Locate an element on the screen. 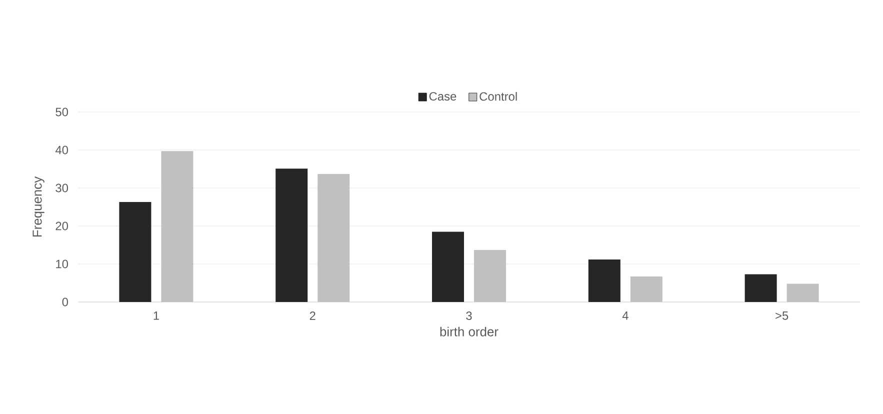 This screenshot has height=414, width=883. x-tick-label: 3 is located at coordinates (469, 316).